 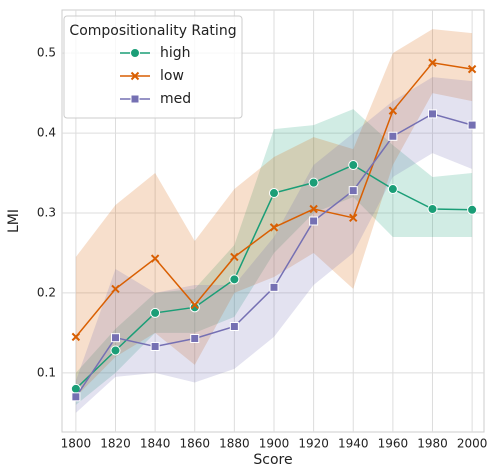 I want to click on y-tick-label: 0.2, so click(x=46, y=292).